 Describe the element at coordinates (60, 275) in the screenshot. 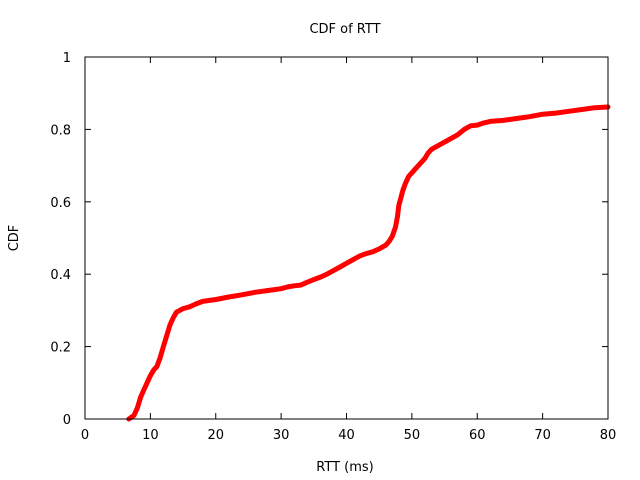

I see `y-tick-label: 0.4` at that location.